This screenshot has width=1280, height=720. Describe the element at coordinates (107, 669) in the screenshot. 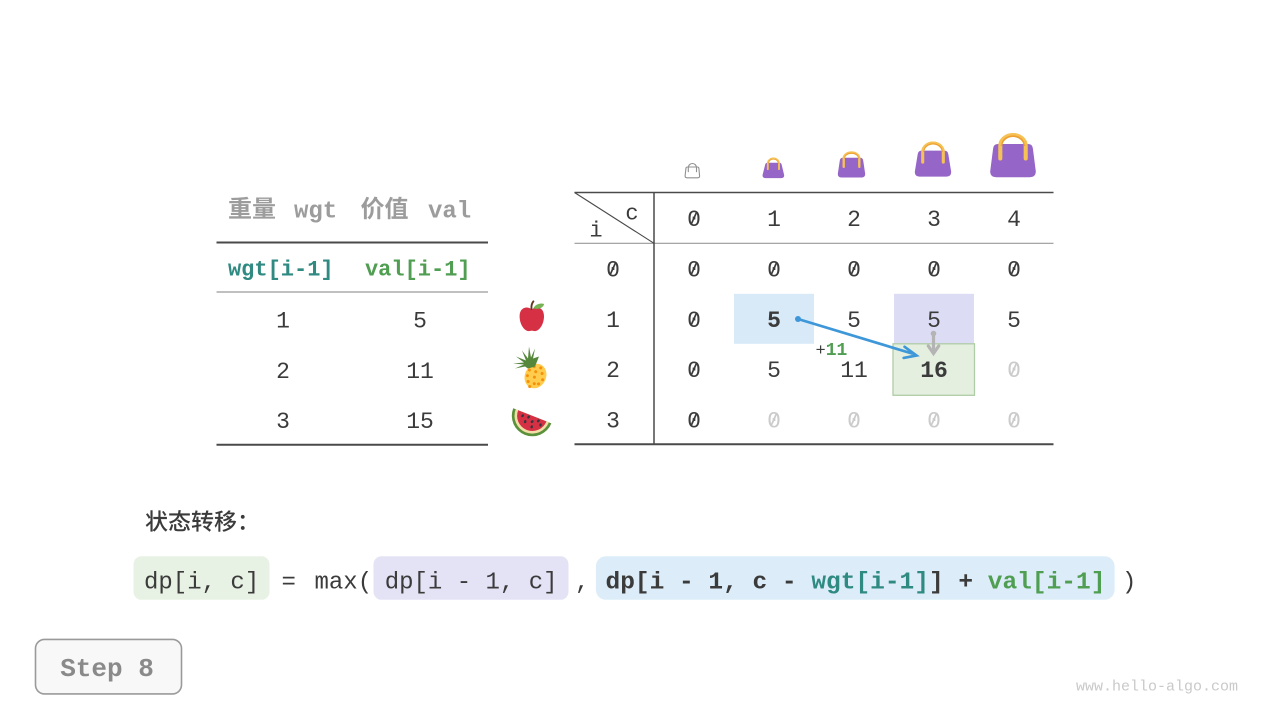

I see `svg-text: Step 8` at that location.